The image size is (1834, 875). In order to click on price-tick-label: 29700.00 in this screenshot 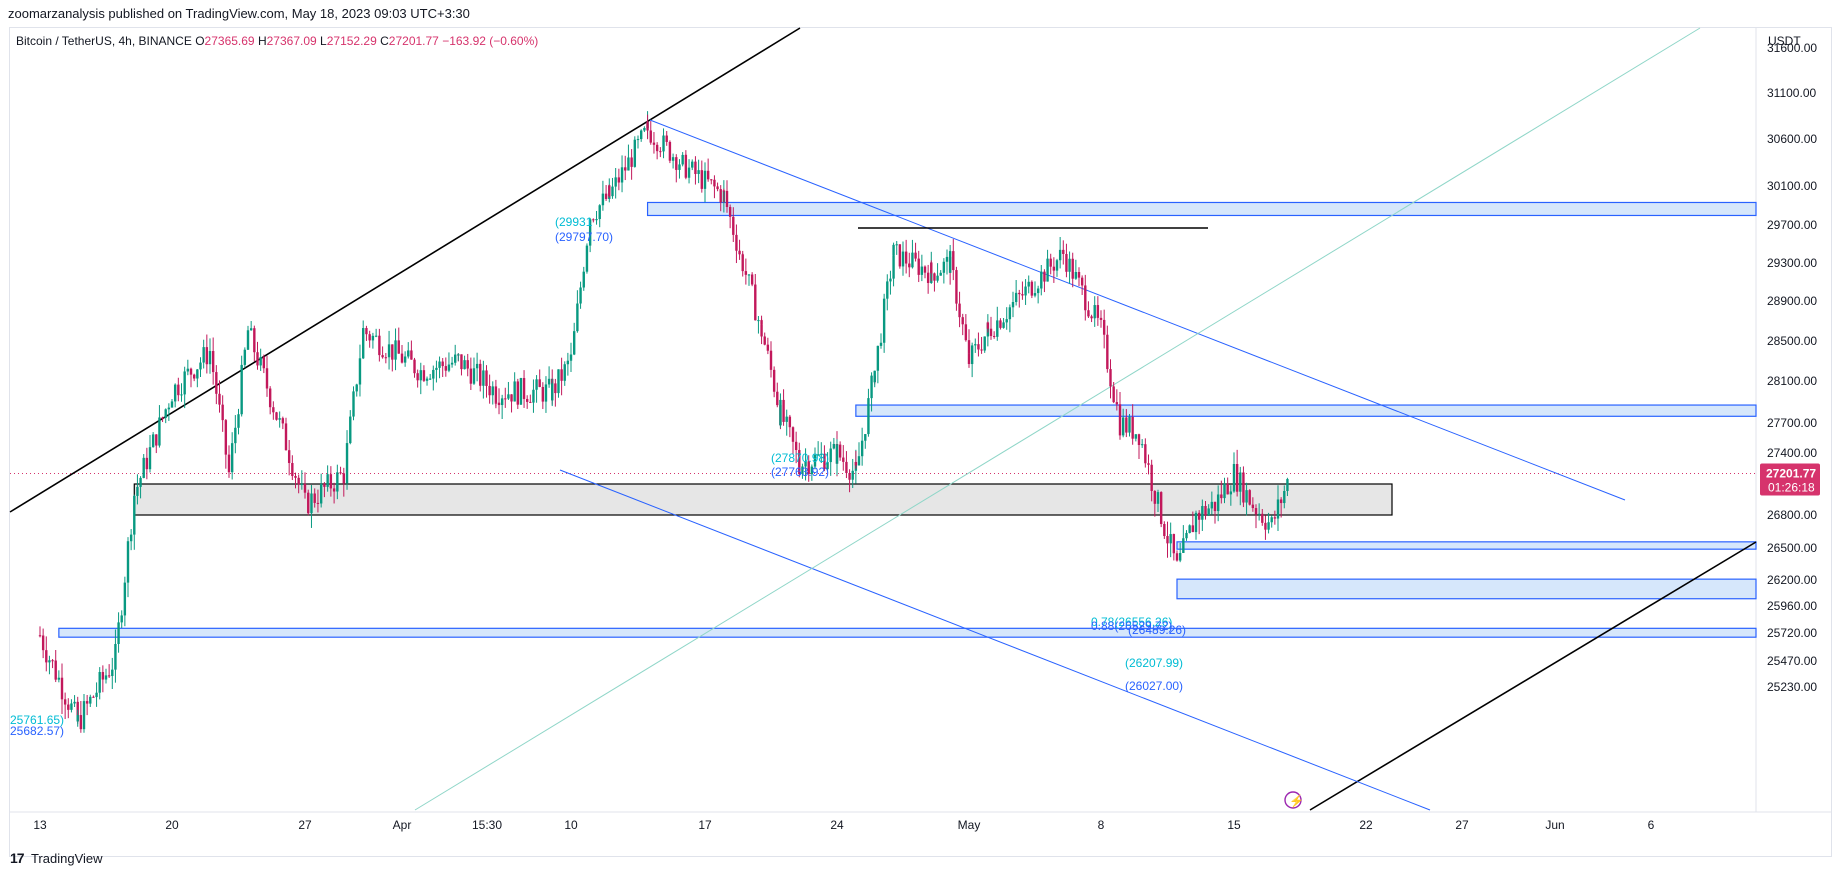, I will do `click(1792, 225)`.